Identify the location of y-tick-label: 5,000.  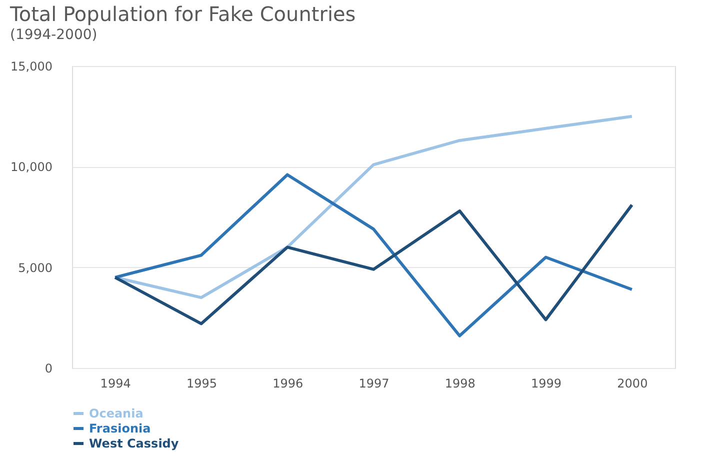
(35, 267).